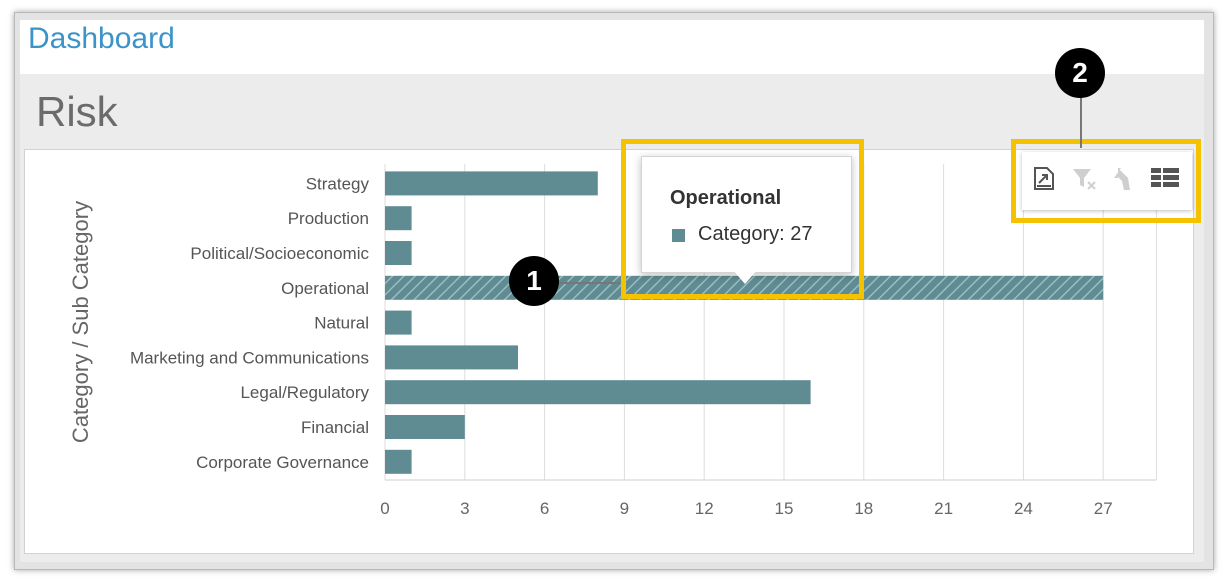  I want to click on y-category-label: Political/Socioeconomic, so click(279, 253).